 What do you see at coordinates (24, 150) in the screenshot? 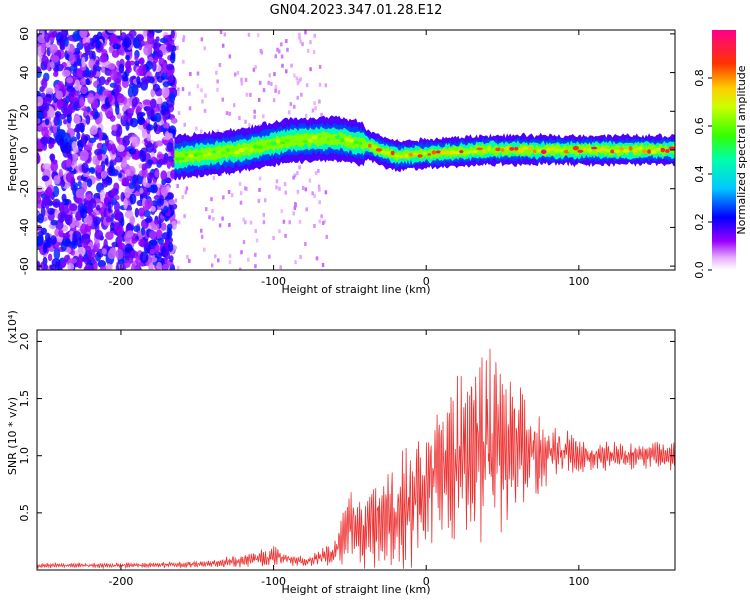
I see `spectrogram-y-tick-label: 0` at bounding box center [24, 150].